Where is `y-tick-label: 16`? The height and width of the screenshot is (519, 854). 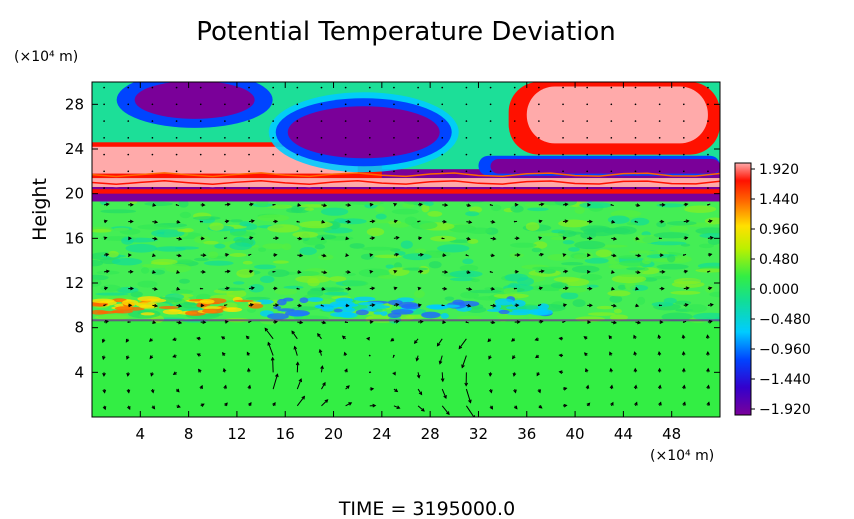 y-tick-label: 16 is located at coordinates (74, 238).